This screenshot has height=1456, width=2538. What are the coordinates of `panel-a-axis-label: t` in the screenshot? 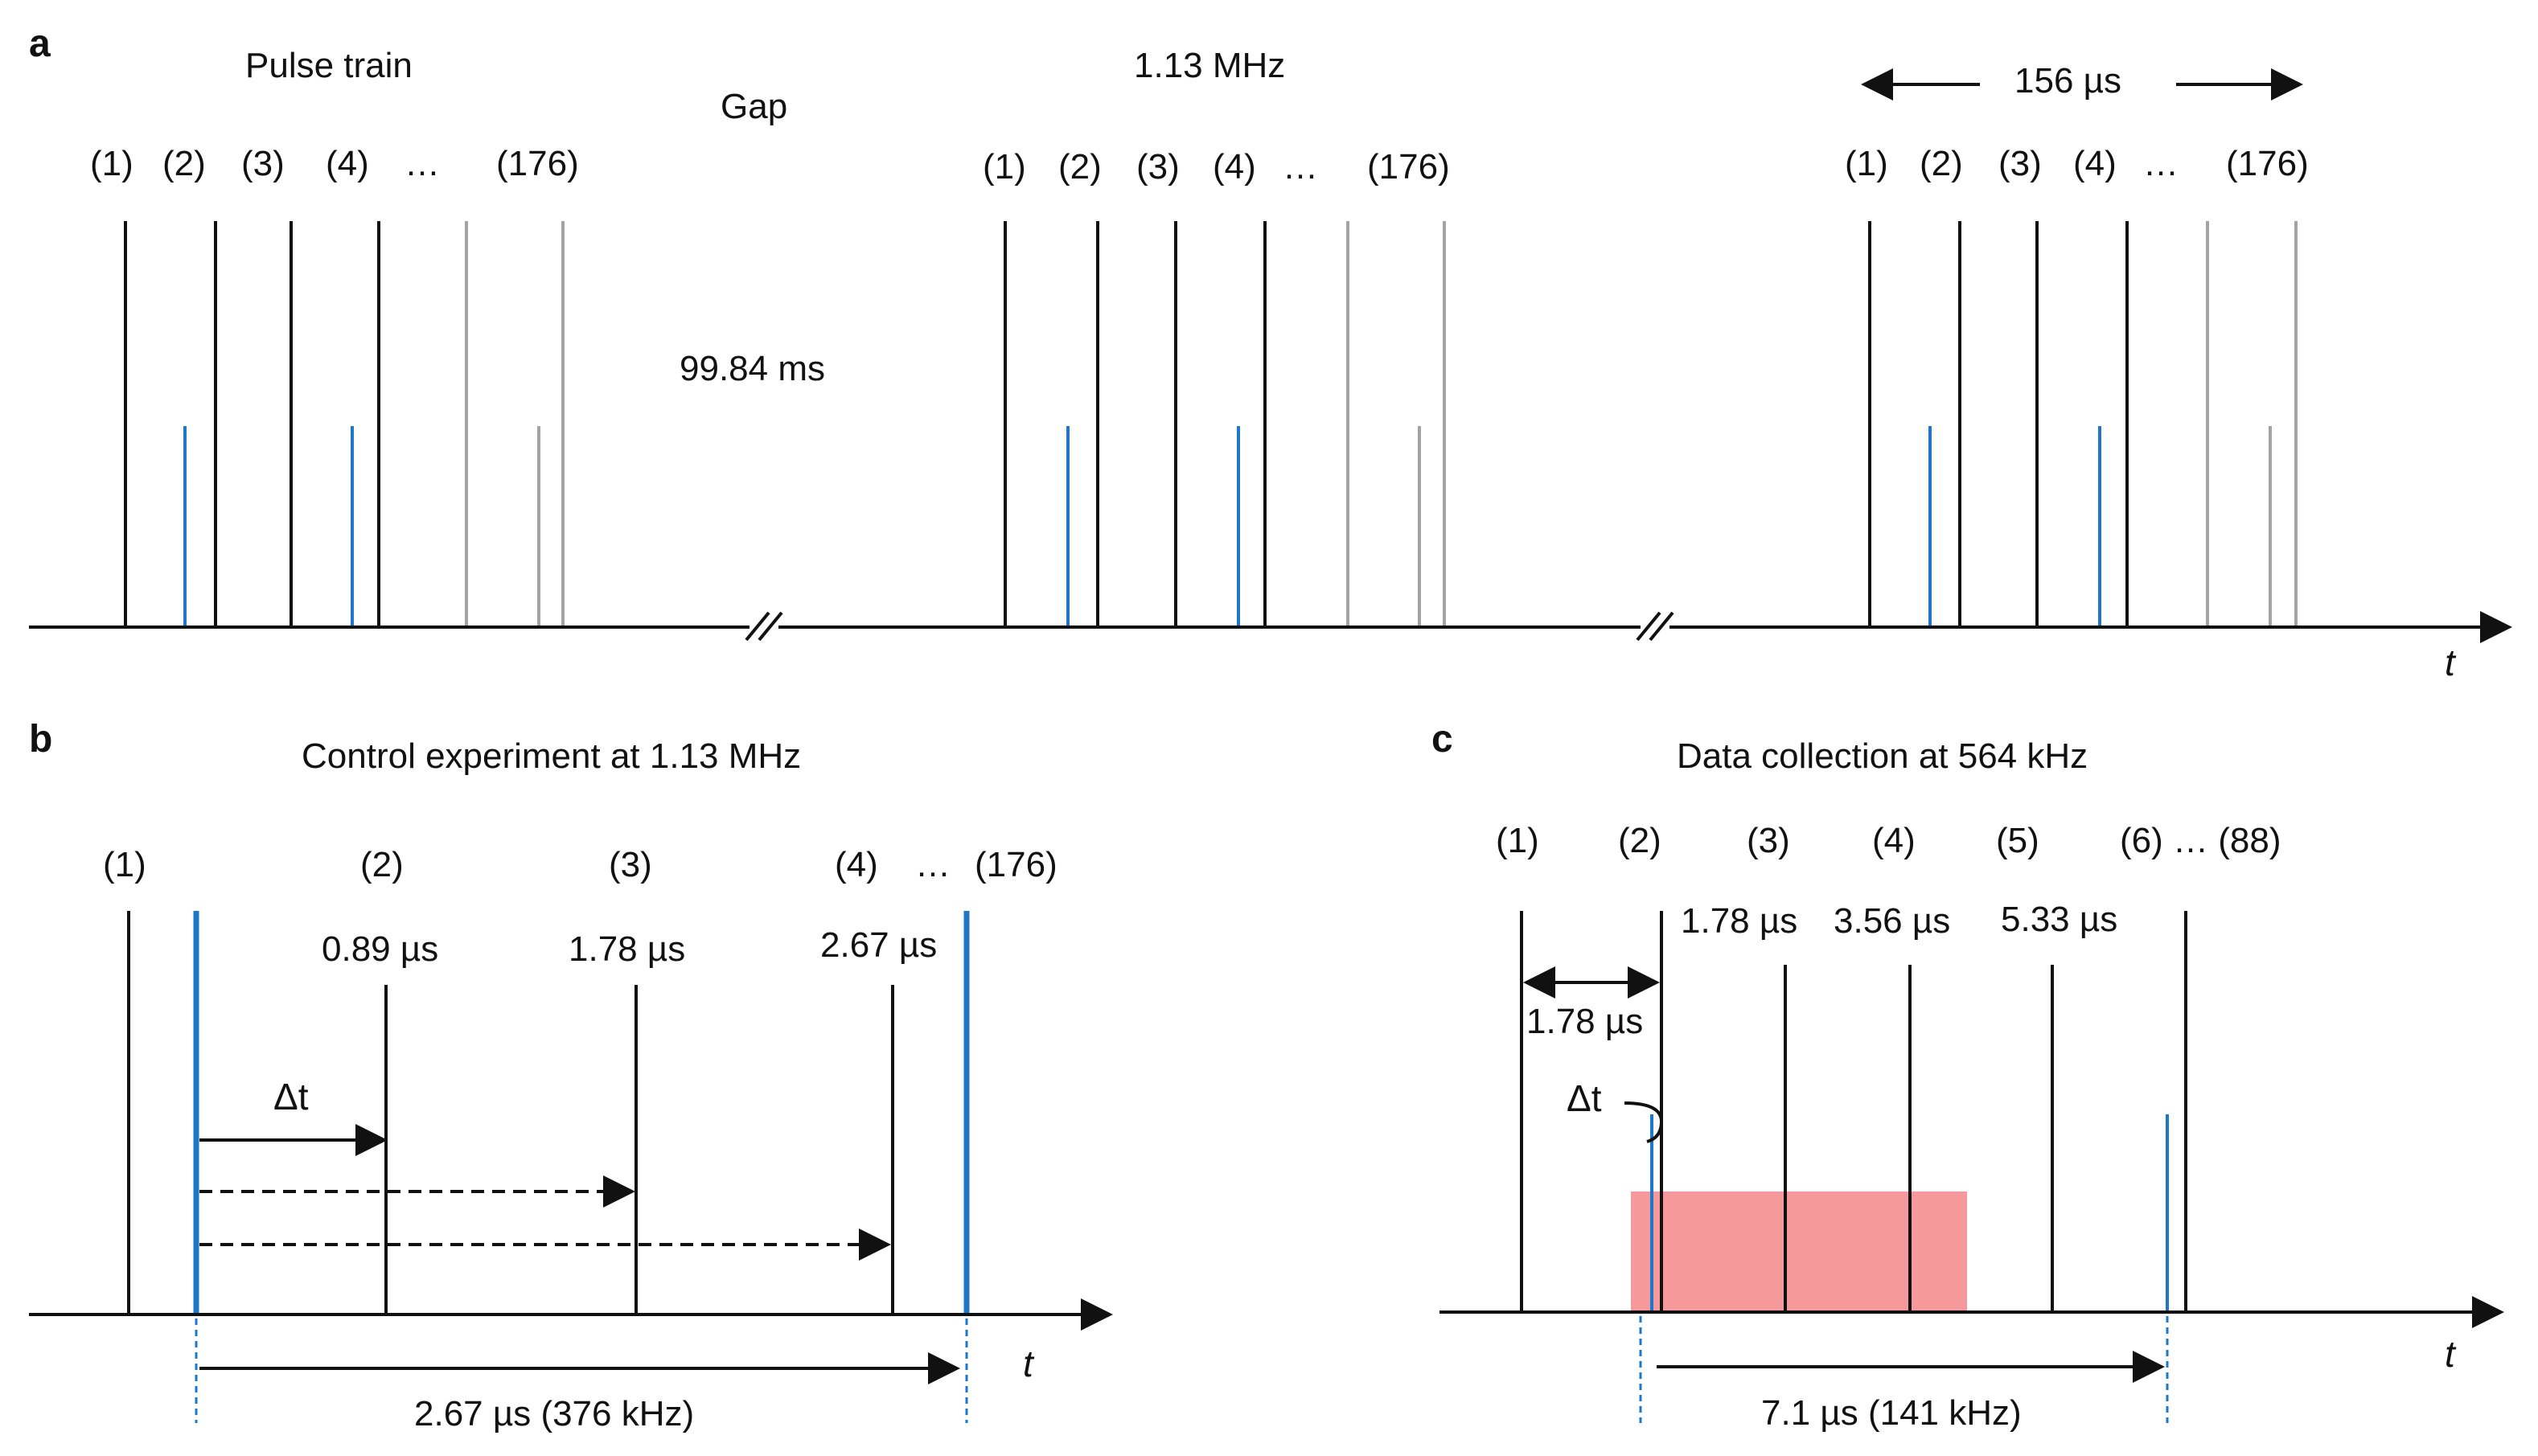 It's located at (2451, 662).